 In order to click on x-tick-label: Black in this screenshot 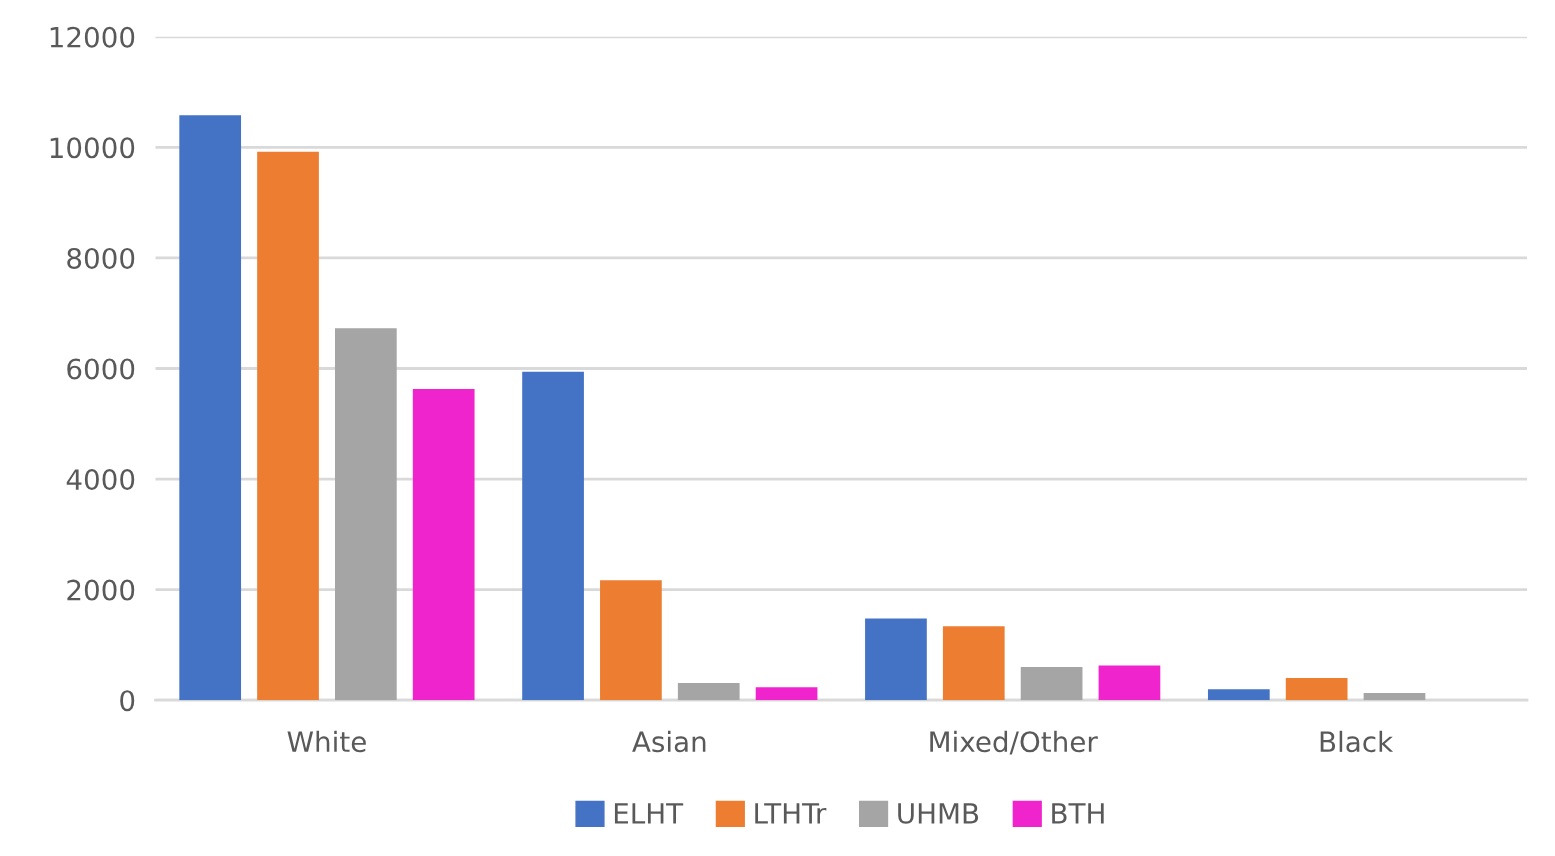, I will do `click(1357, 741)`.